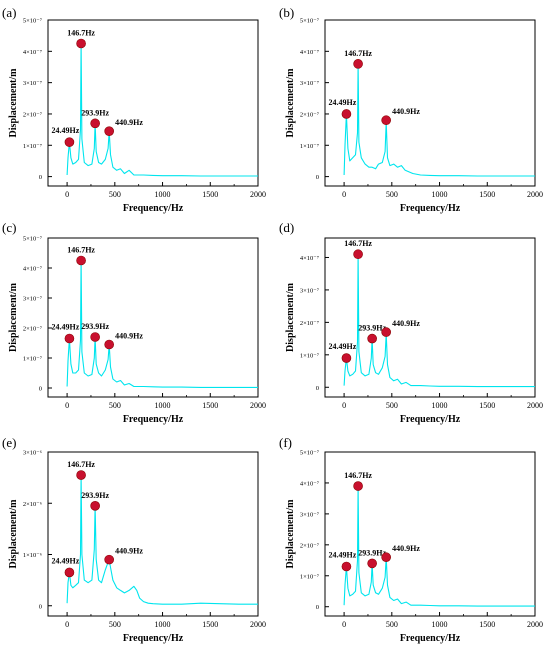  I want to click on y-tick-label: 2×10⁻⁶, so click(32, 504).